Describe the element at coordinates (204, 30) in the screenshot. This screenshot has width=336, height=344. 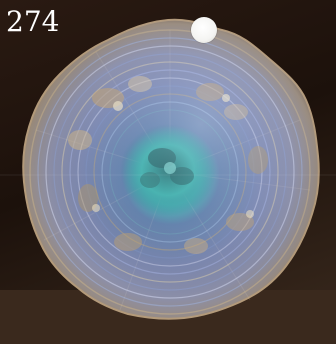
I see `white-dot-sticker` at that location.